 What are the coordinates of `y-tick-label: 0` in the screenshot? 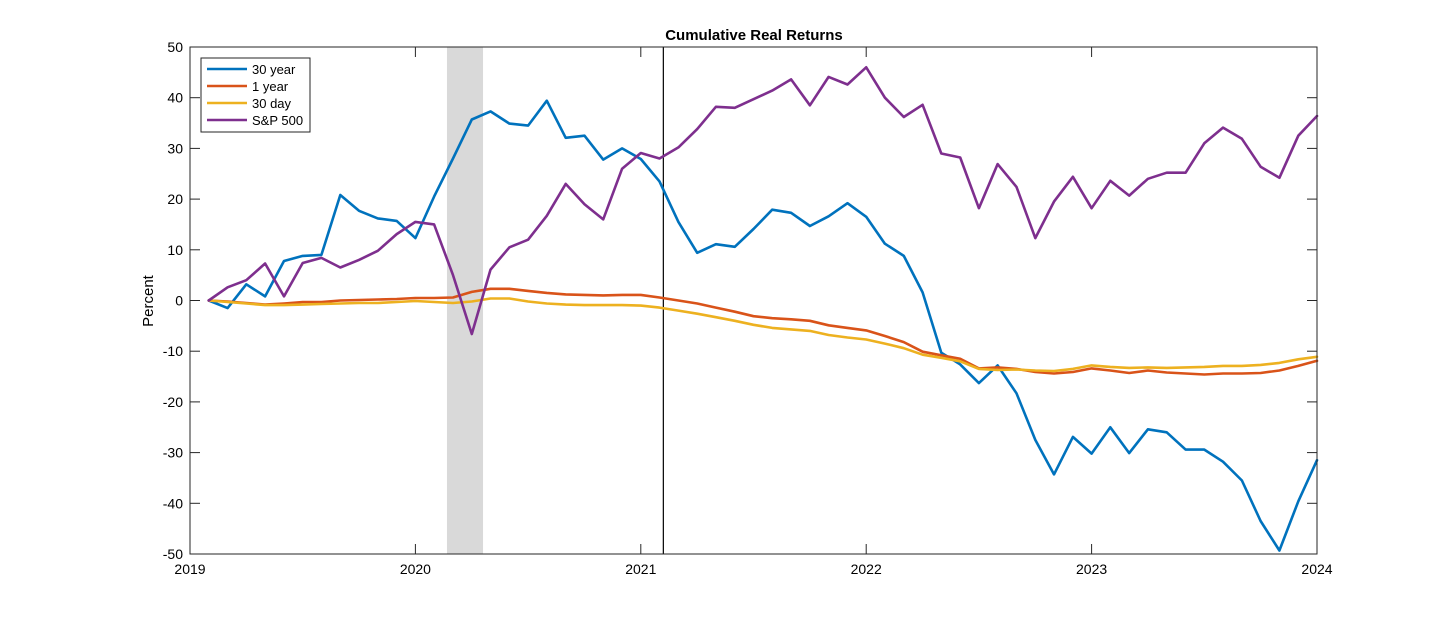 It's located at (179, 301).